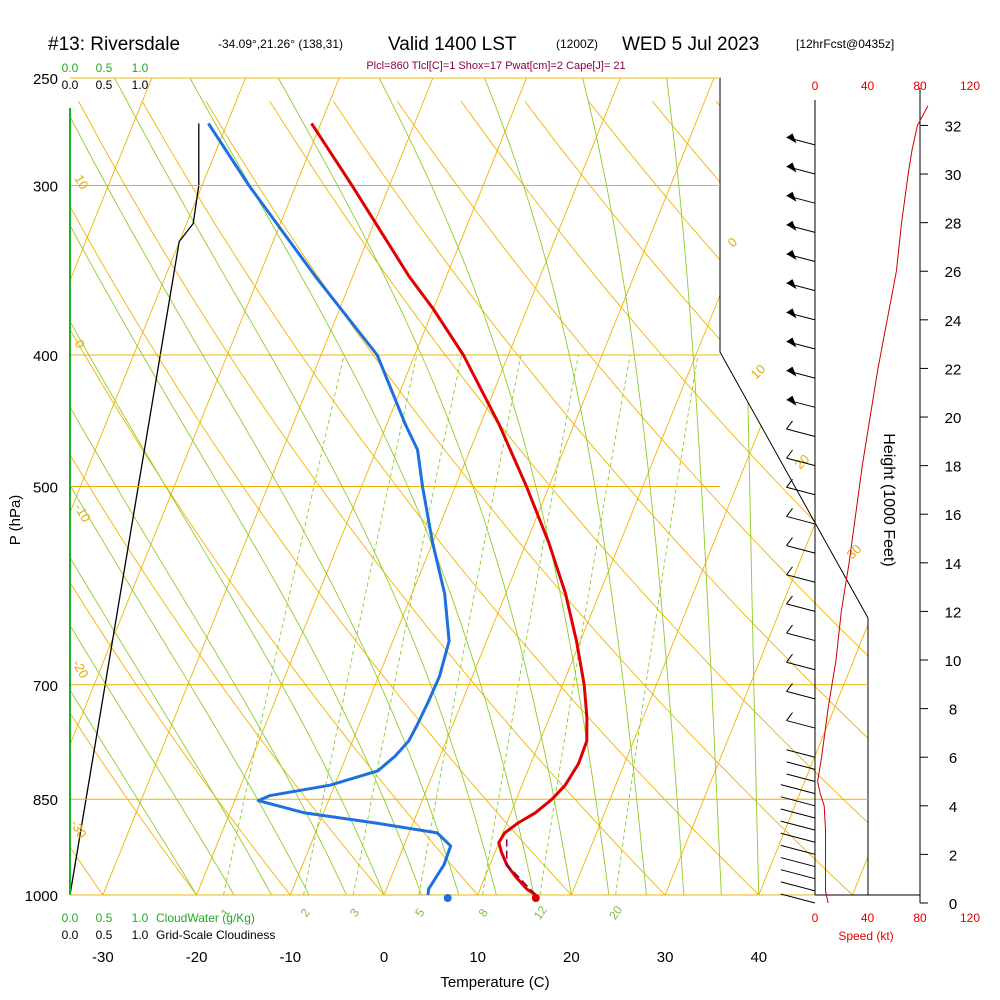  What do you see at coordinates (81, 182) in the screenshot?
I see `theta-label: 10` at bounding box center [81, 182].